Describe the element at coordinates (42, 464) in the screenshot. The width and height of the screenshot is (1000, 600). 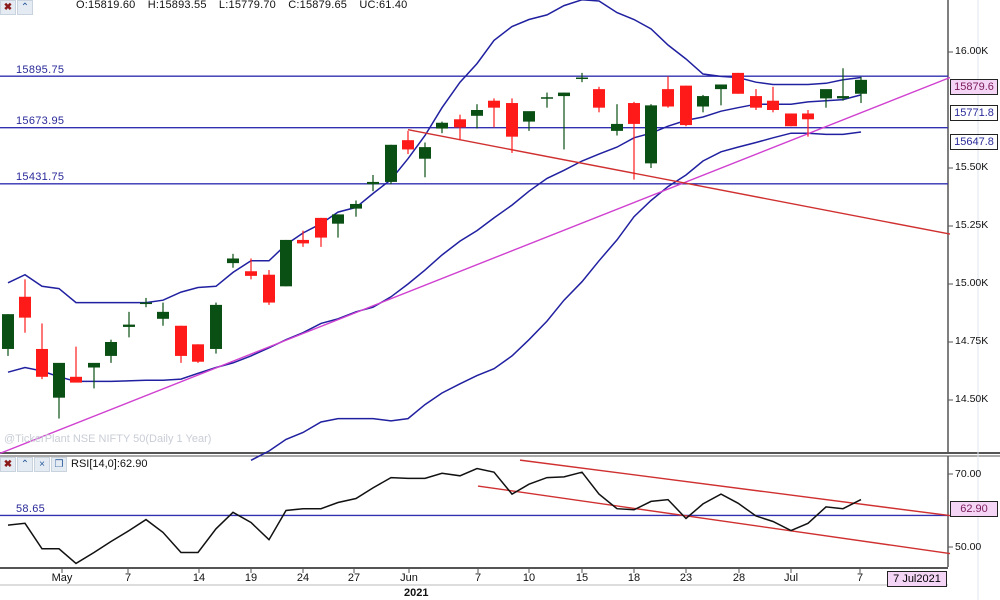
I see `remove-icon: ×` at that location.